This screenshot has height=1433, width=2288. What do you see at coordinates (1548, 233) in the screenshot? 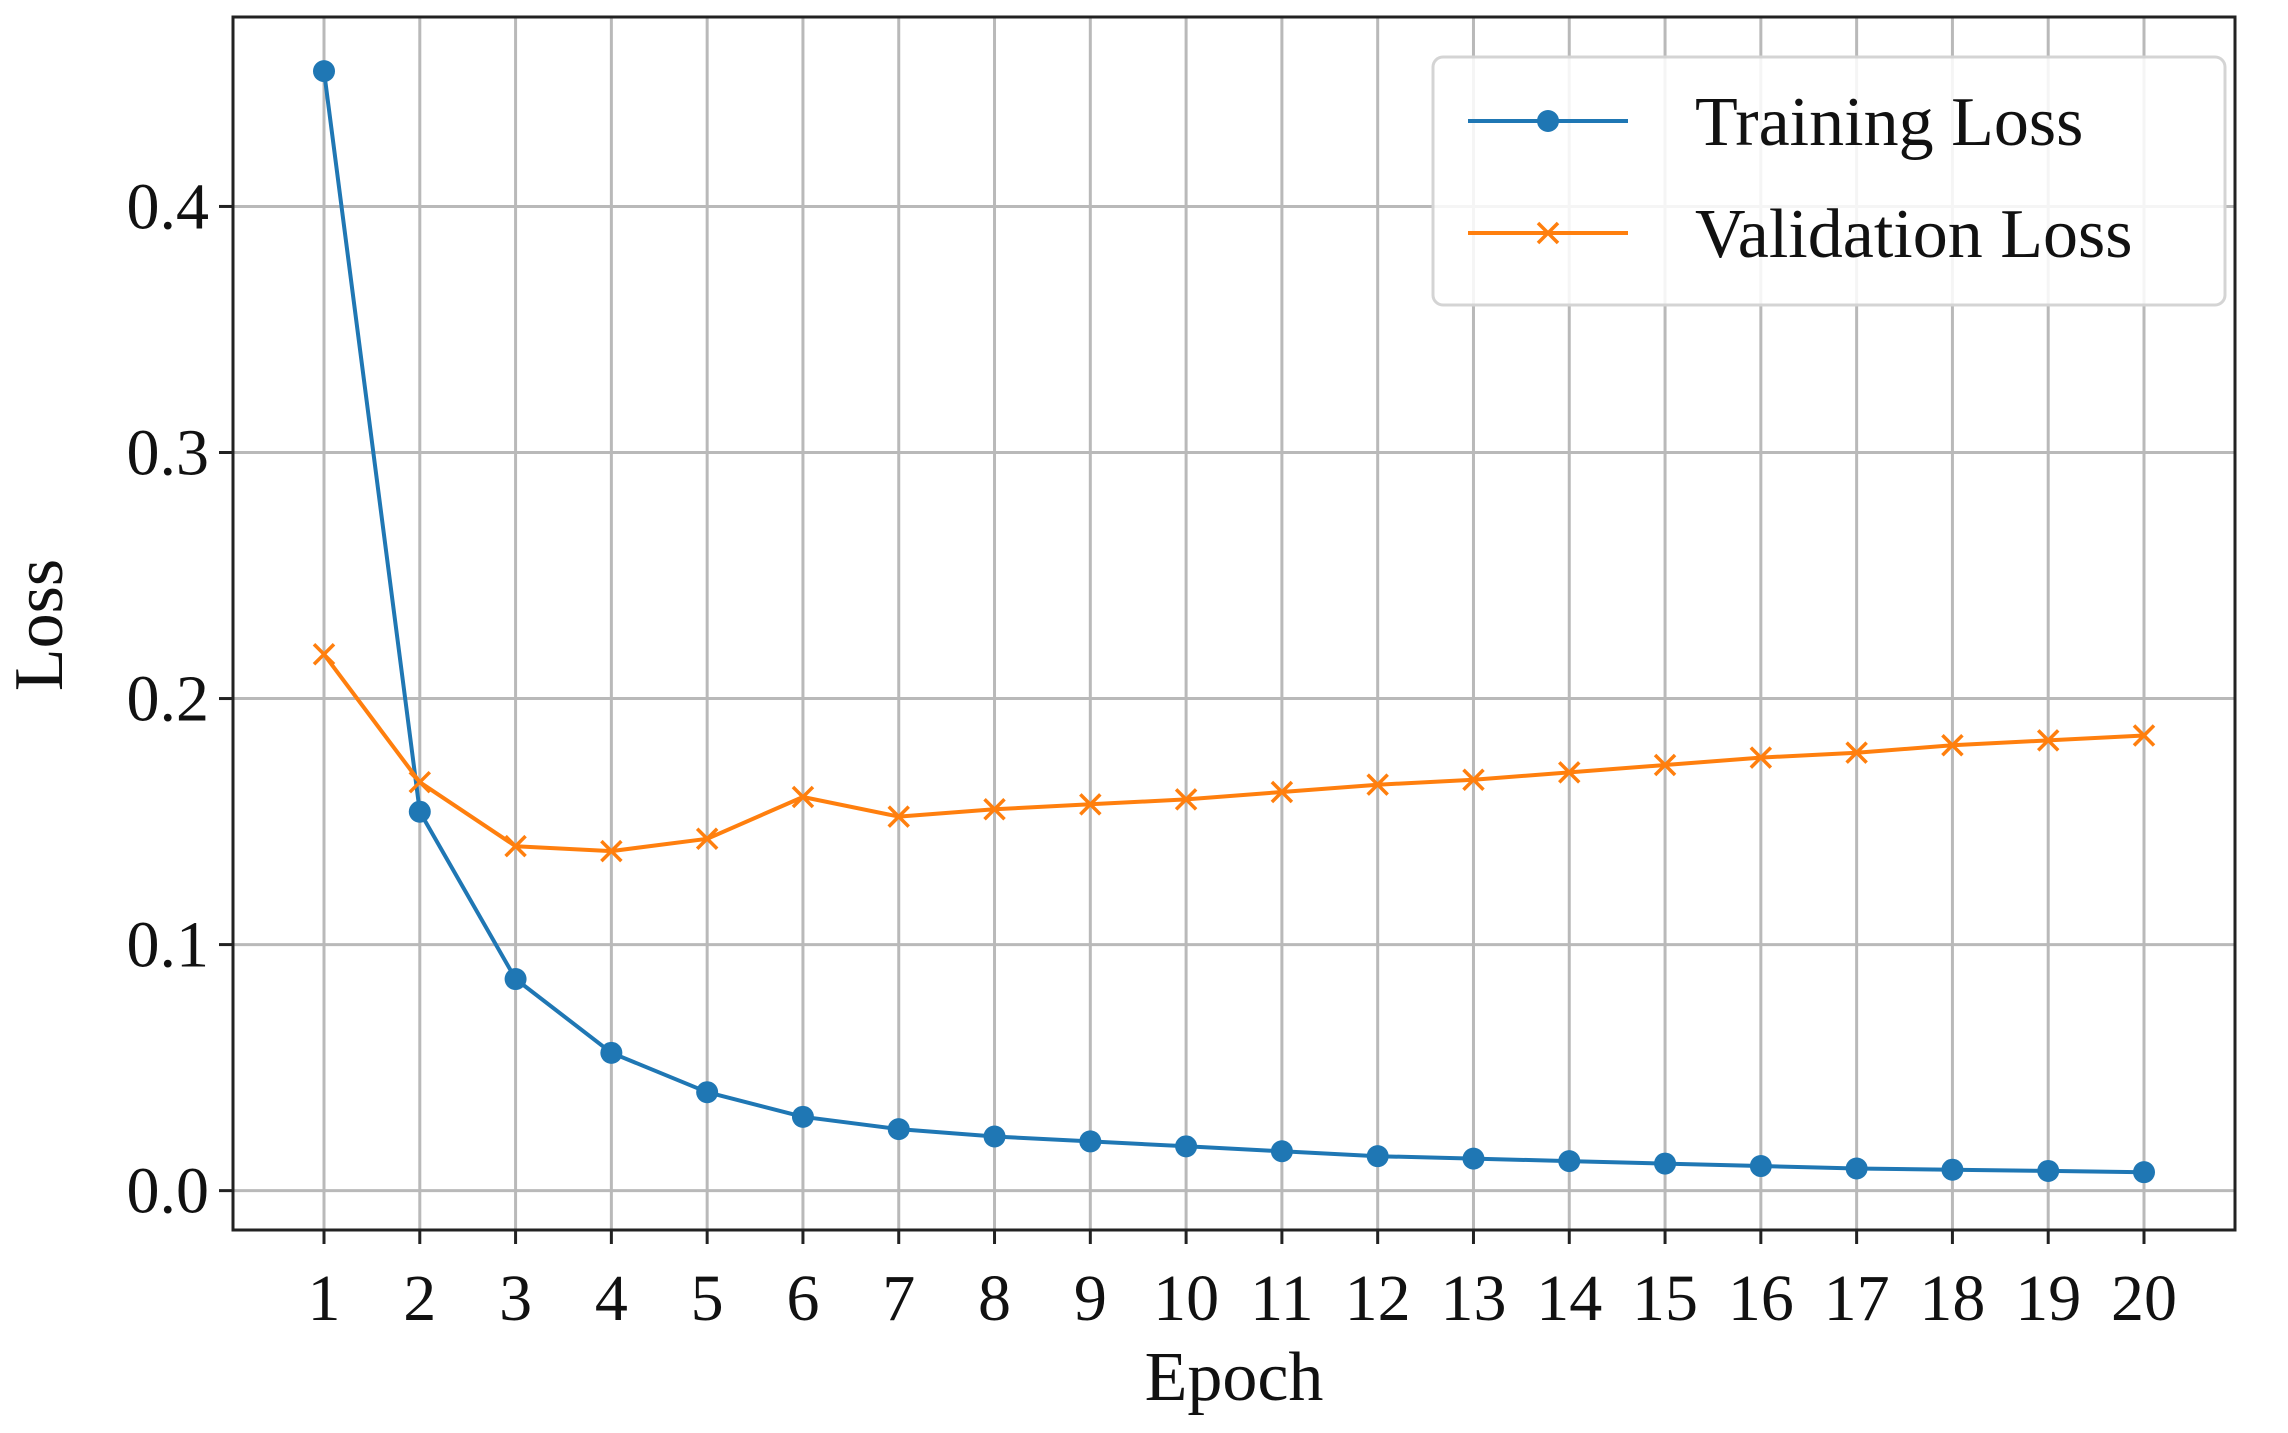
I see `validation-loss-legend-marker` at bounding box center [1548, 233].